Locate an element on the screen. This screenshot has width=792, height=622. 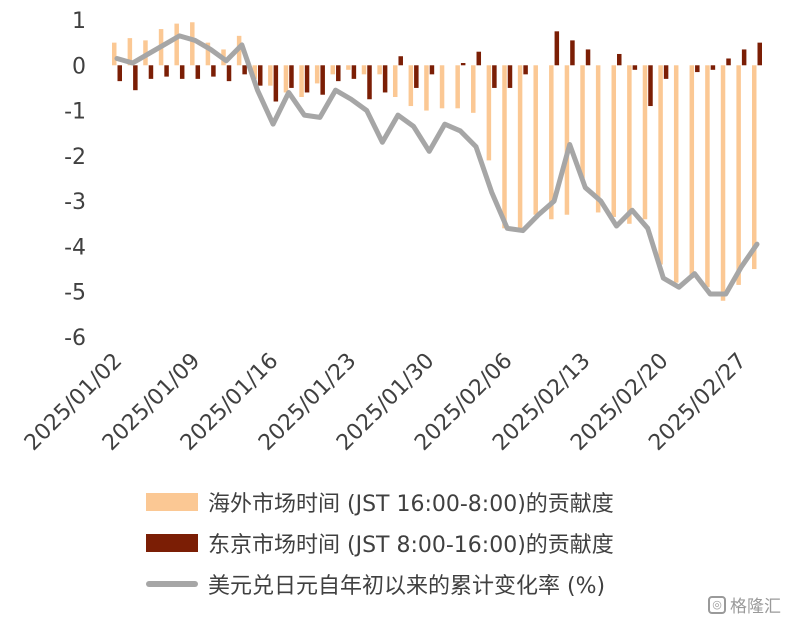
legend-swatch-line is located at coordinates (172, 584).